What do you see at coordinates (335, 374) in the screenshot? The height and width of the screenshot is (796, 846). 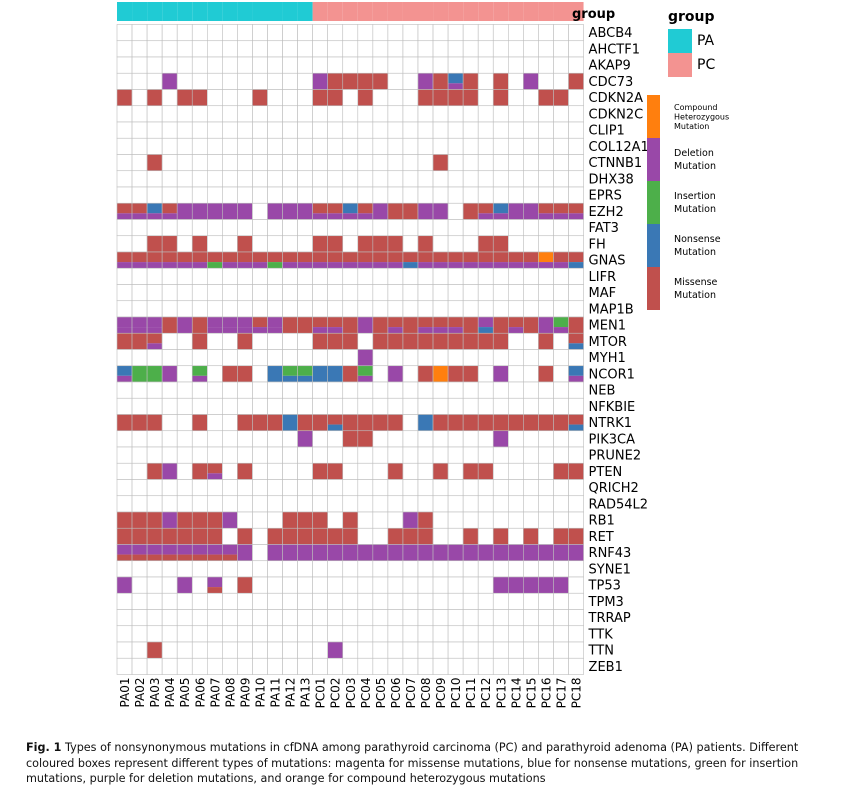 I see `cell-NCOR1-PC02` at bounding box center [335, 374].